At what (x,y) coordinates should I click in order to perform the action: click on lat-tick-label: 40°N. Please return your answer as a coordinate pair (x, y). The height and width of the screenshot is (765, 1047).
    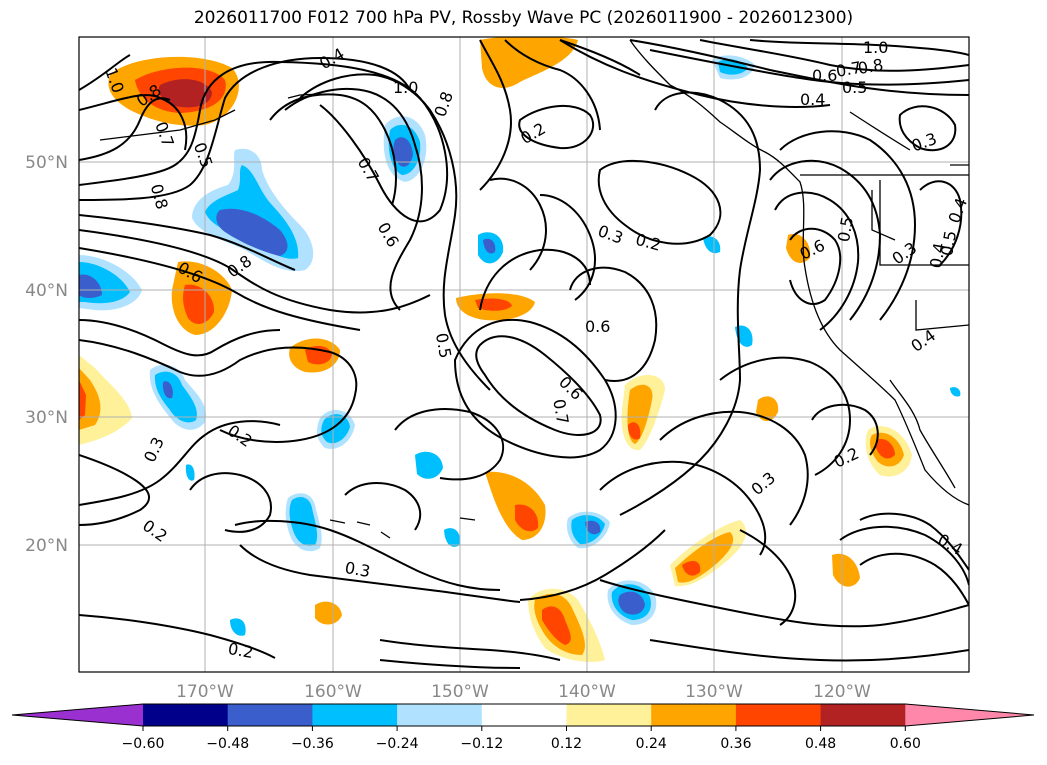
    Looking at the image, I should click on (46, 291).